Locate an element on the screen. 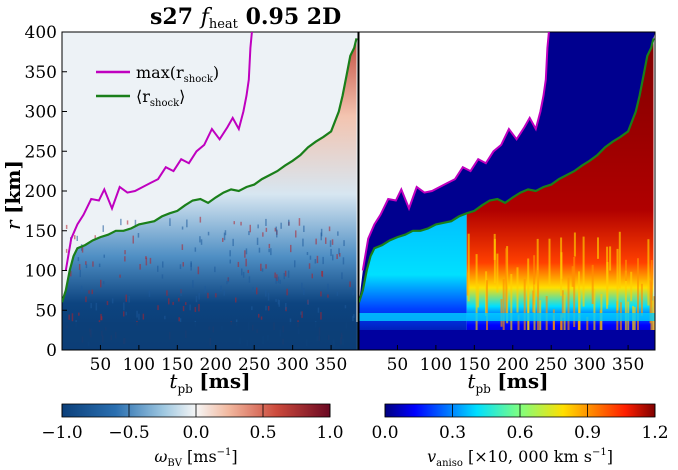 The image size is (678, 470). colorbar-tick-label: 0.6 is located at coordinates (519, 433).